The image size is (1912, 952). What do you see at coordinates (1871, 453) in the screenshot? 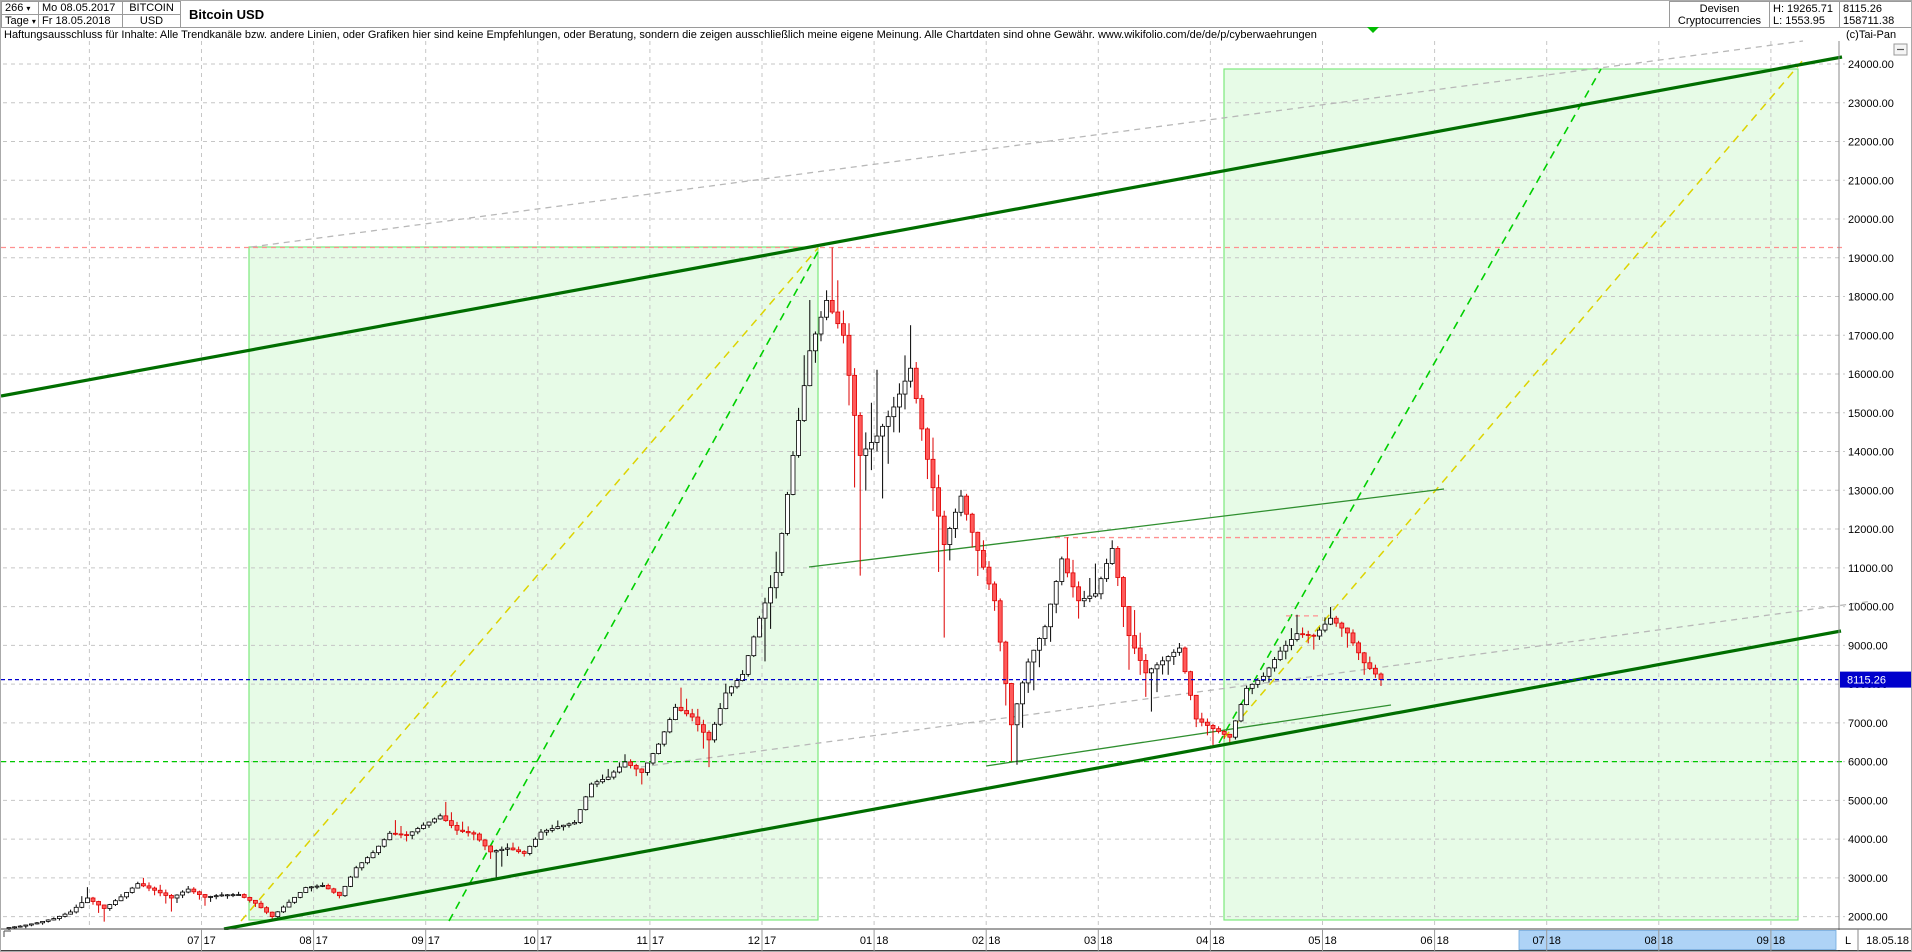
I see `y-axis-label: 14000.00` at bounding box center [1871, 453].